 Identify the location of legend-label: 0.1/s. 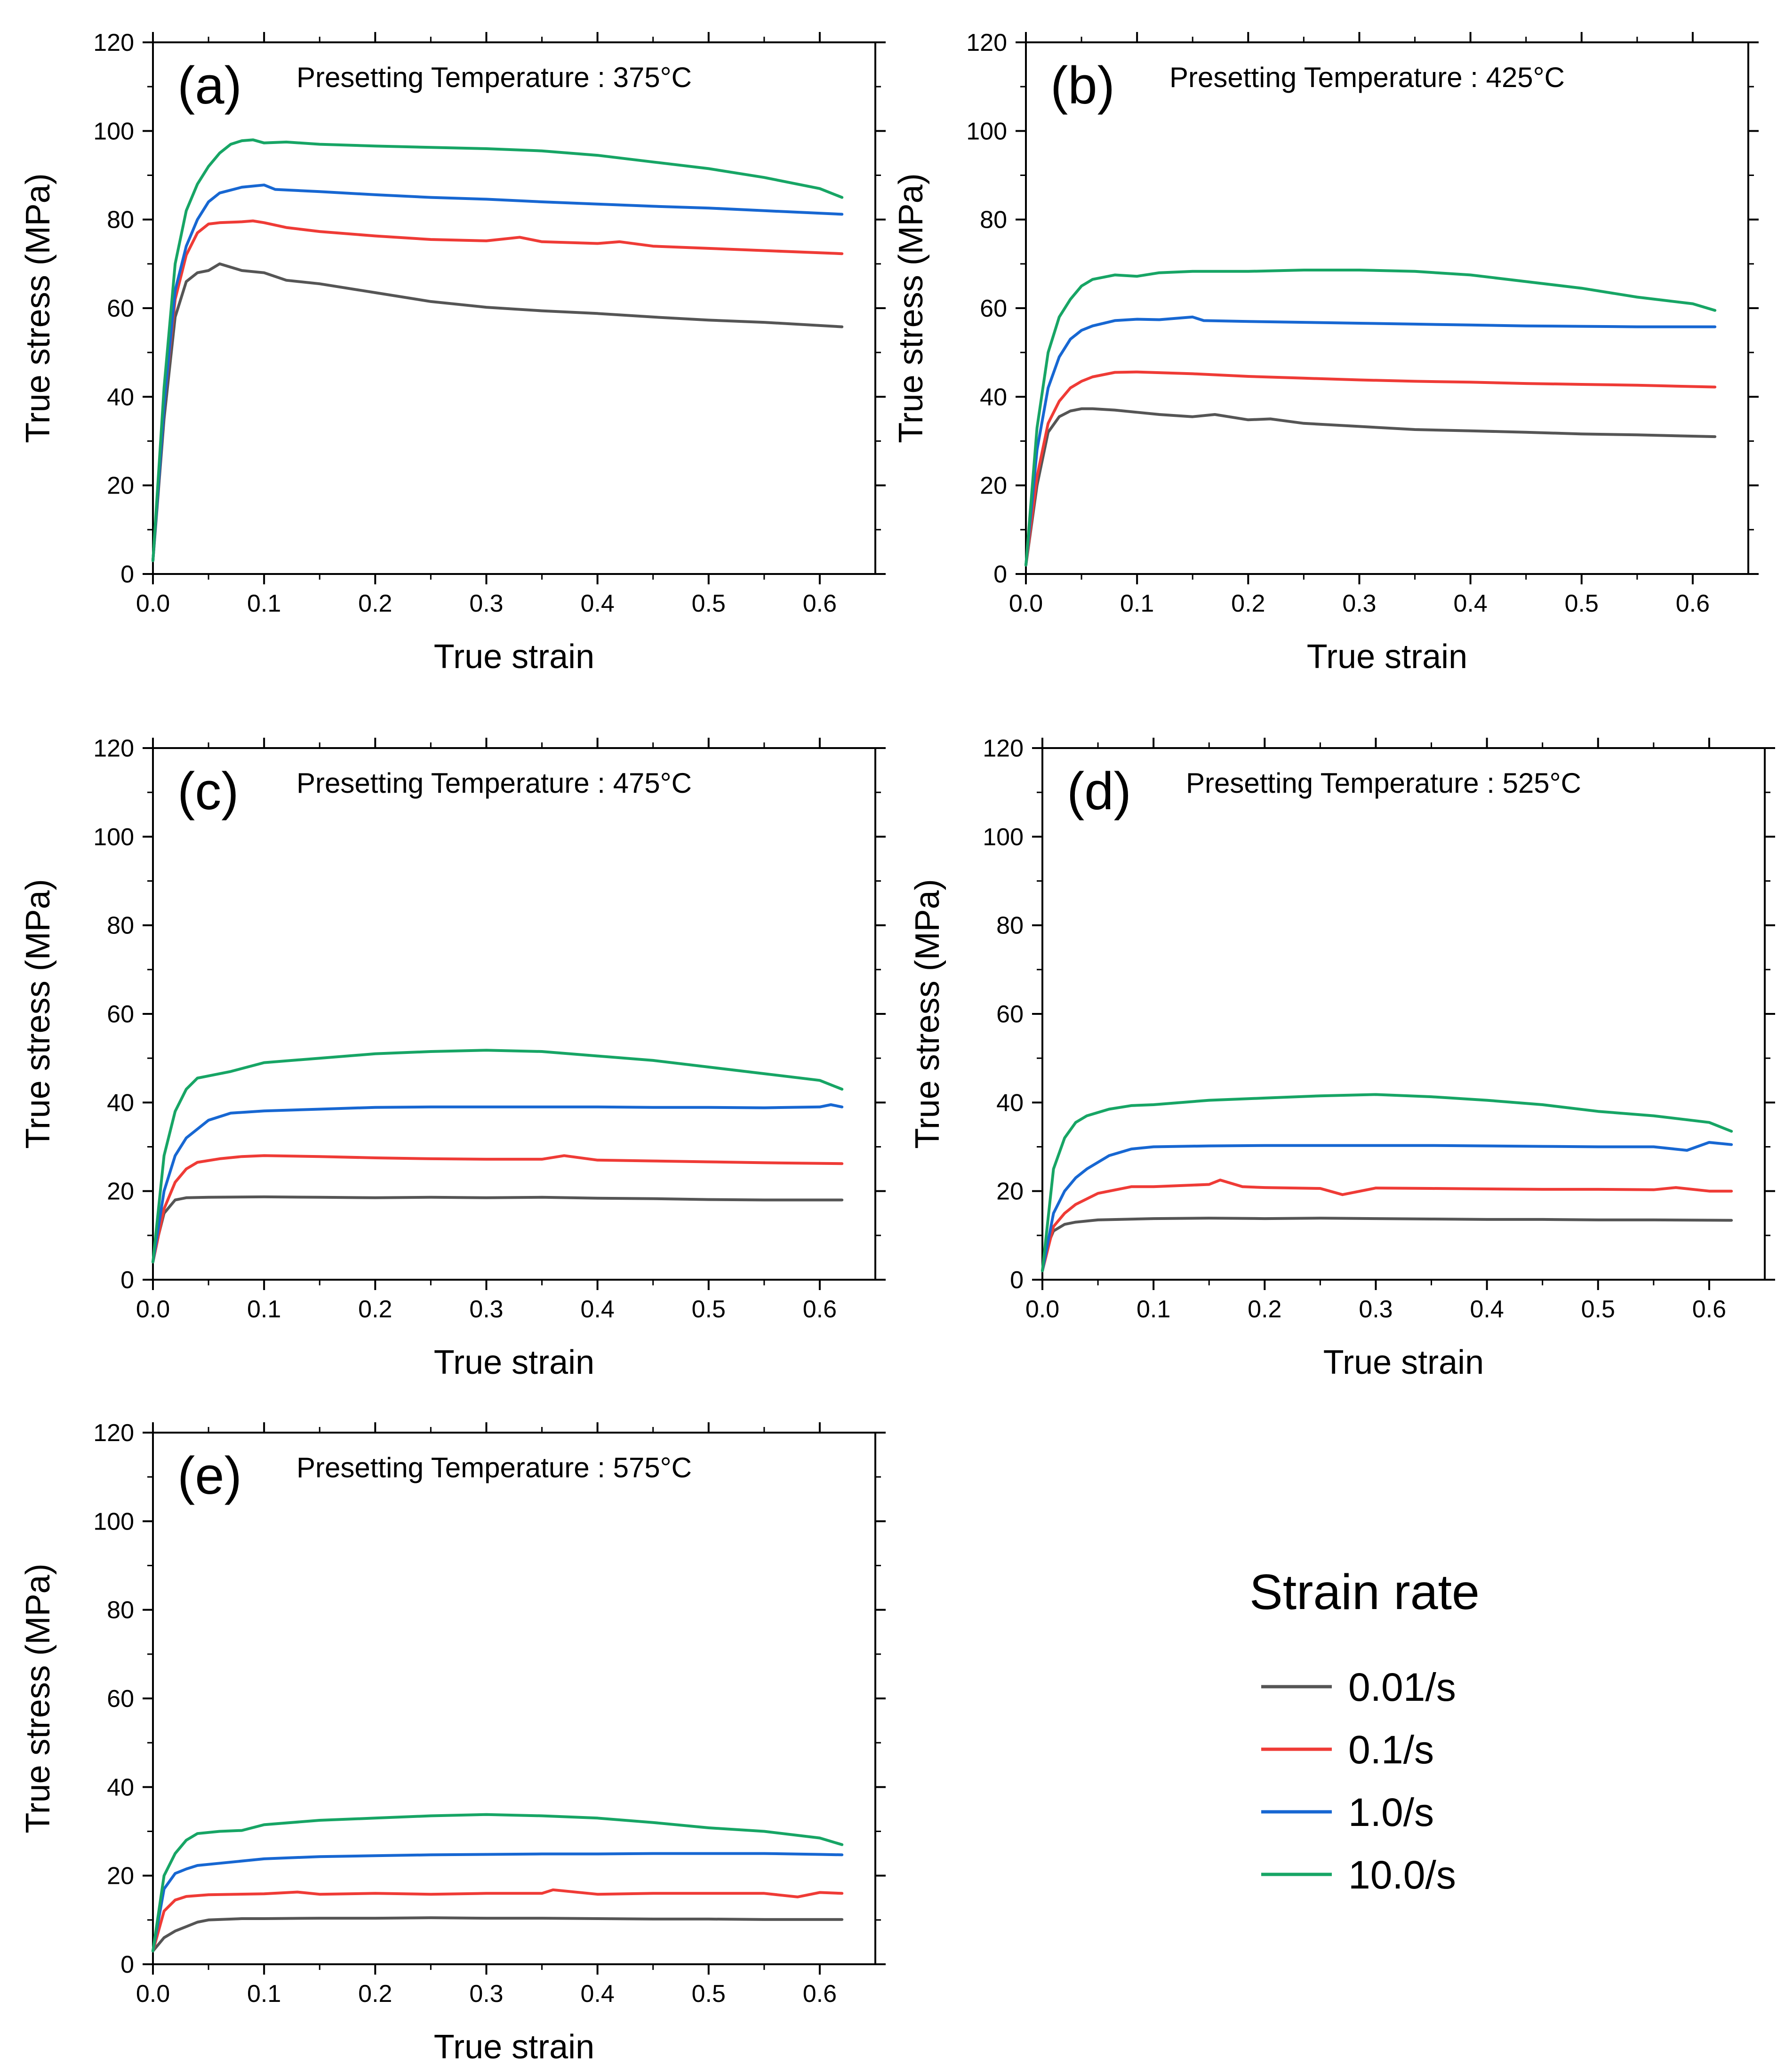
(1391, 1750).